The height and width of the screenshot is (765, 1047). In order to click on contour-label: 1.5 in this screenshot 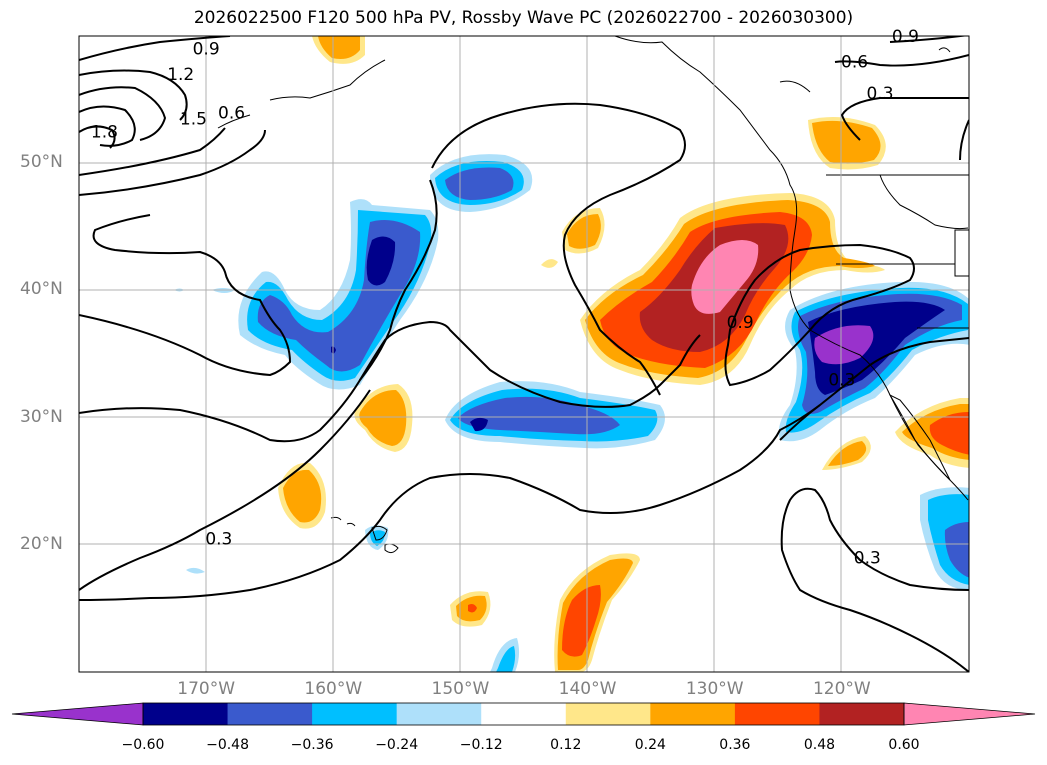, I will do `click(193, 120)`.